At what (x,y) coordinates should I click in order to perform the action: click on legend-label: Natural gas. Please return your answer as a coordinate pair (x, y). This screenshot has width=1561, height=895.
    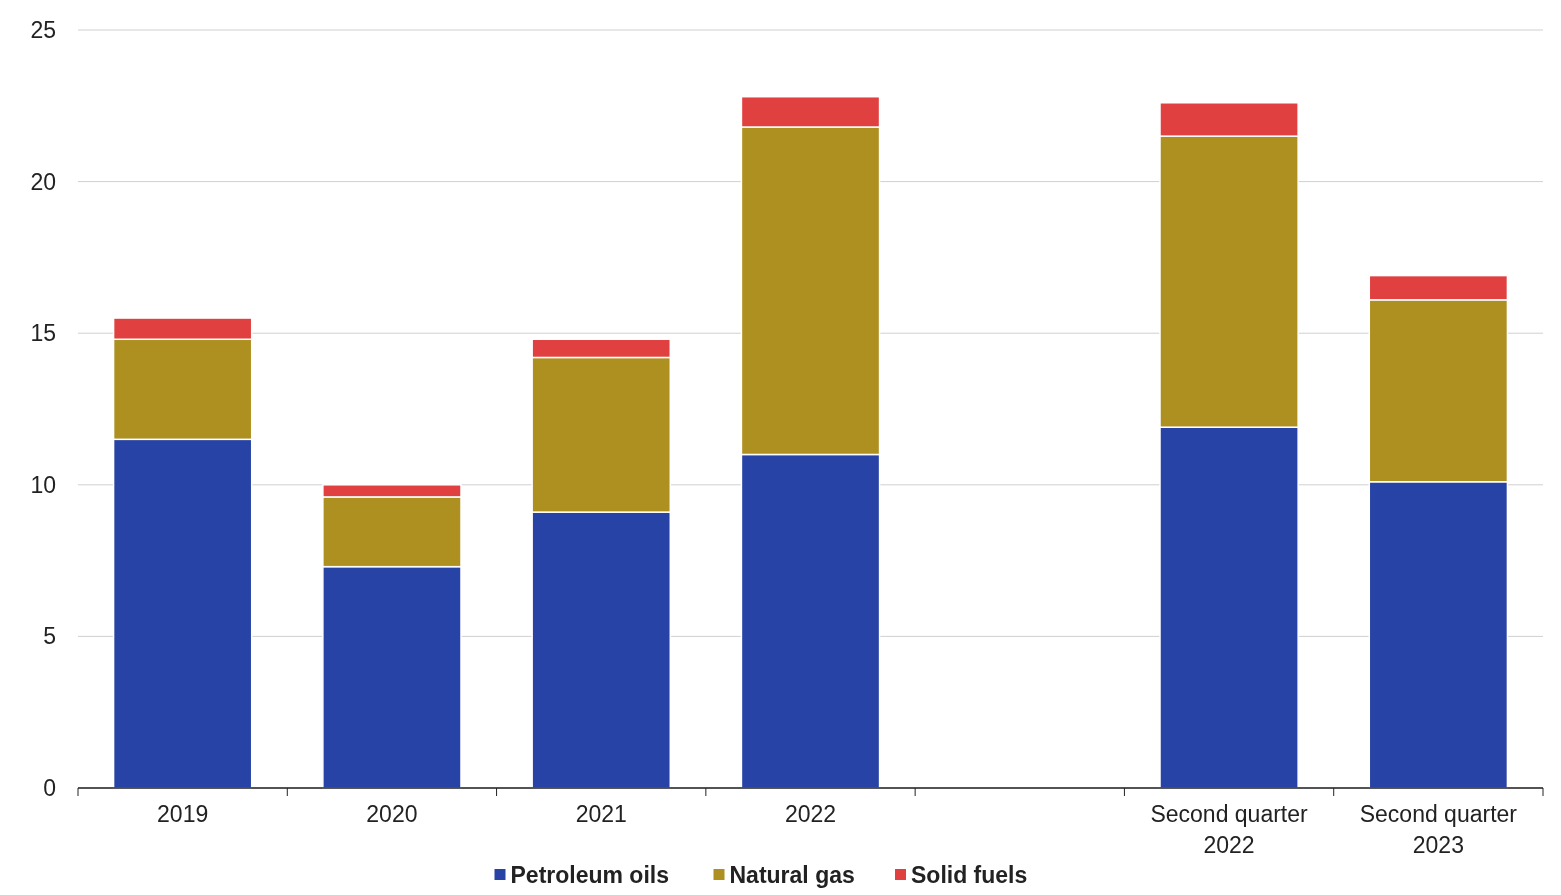
    Looking at the image, I should click on (792, 875).